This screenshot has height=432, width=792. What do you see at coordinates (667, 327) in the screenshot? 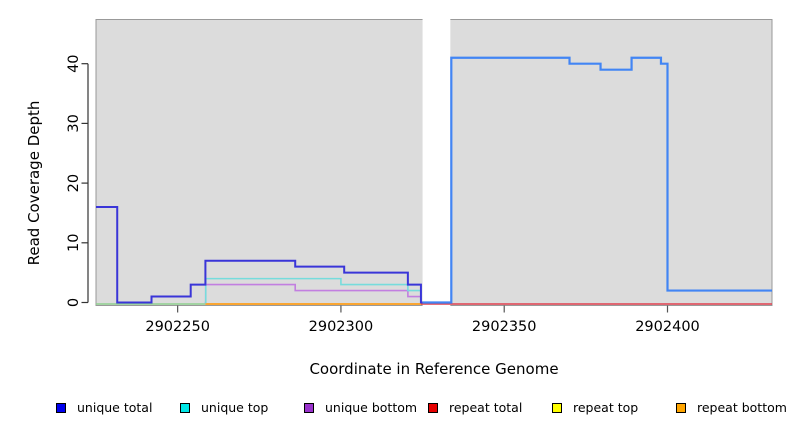
I see `x-tick-label: 2902400` at bounding box center [667, 327].